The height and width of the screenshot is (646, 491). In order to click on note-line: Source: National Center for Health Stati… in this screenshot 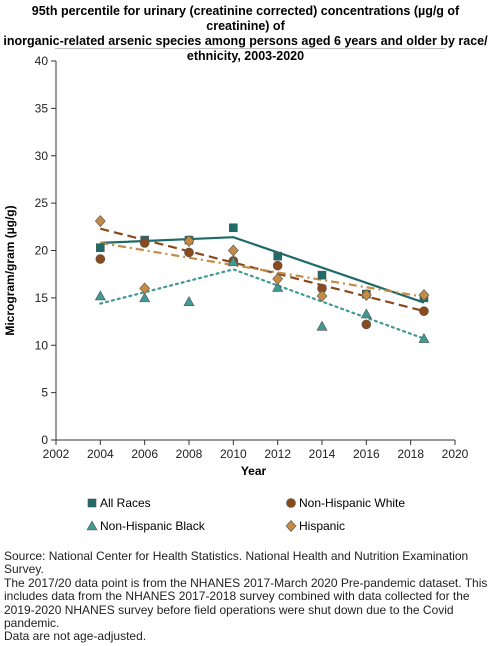, I will do `click(236, 556)`.